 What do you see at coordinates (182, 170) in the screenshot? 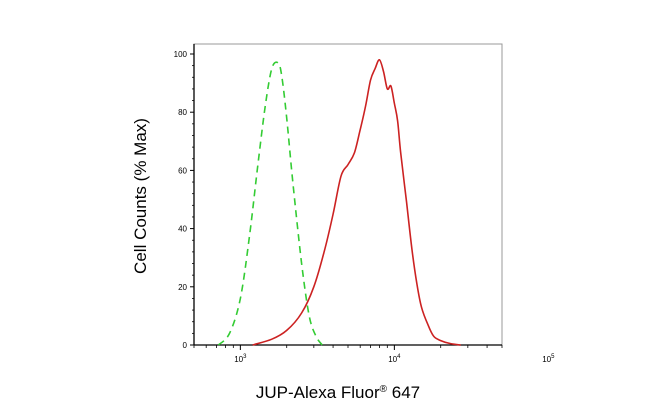
I see `y-tick-label: 60` at bounding box center [182, 170].